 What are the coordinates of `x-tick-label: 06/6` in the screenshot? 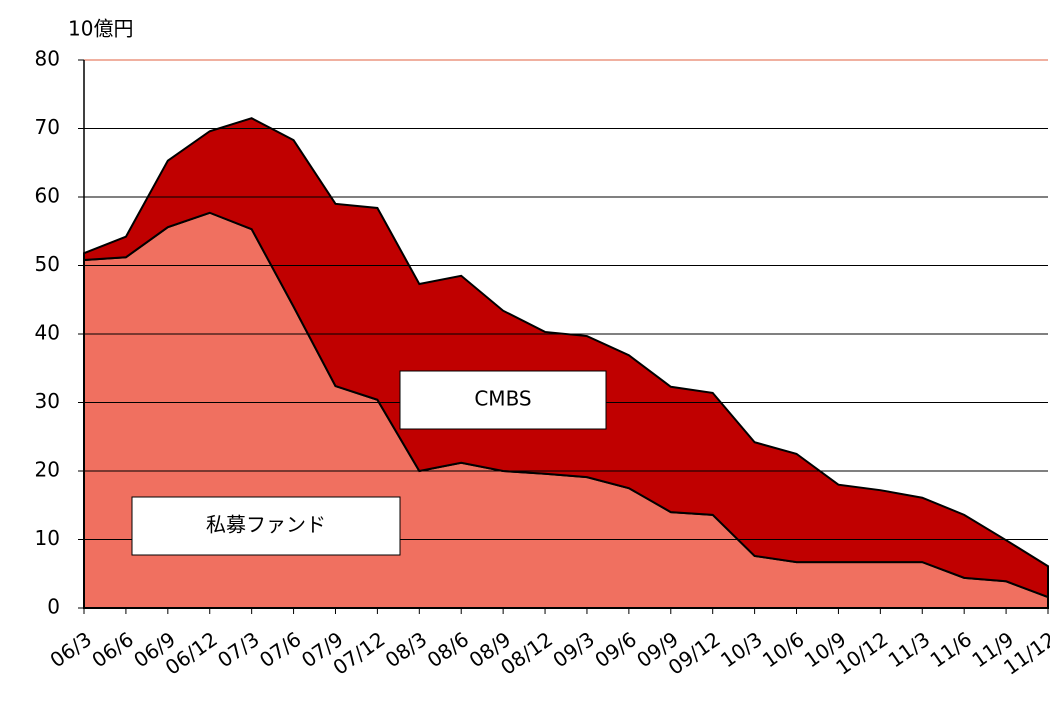 It's located at (112, 649).